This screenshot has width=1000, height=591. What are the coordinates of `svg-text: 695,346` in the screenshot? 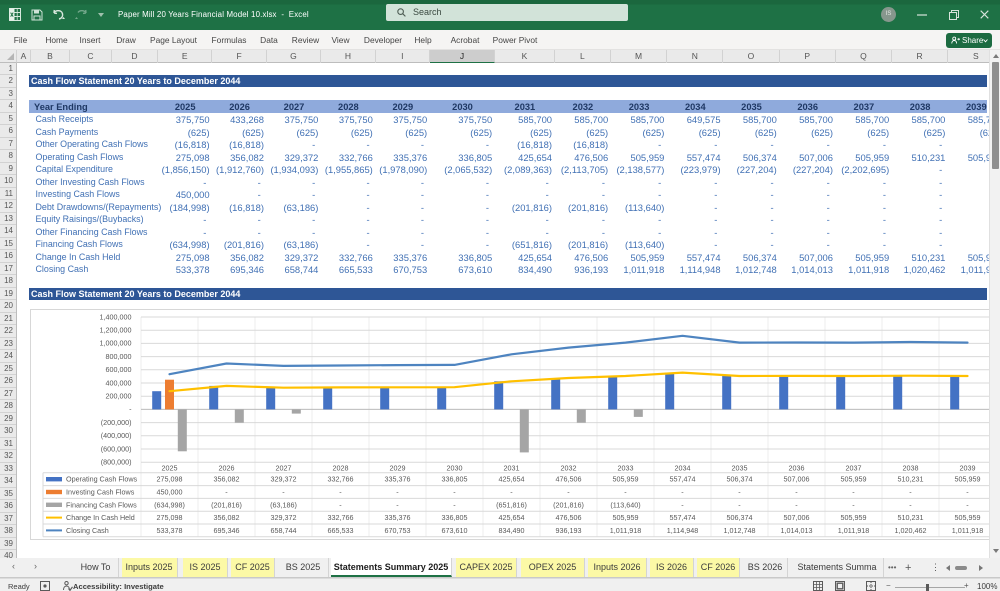 It's located at (227, 529).